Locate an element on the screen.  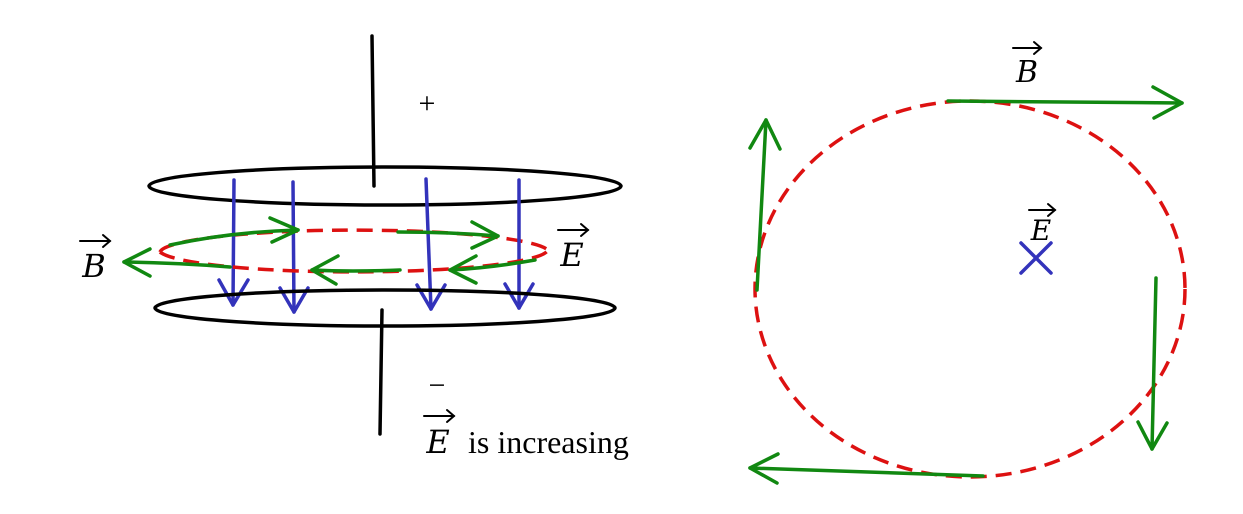
amperian-loop-front is located at coordinates (354, 261).